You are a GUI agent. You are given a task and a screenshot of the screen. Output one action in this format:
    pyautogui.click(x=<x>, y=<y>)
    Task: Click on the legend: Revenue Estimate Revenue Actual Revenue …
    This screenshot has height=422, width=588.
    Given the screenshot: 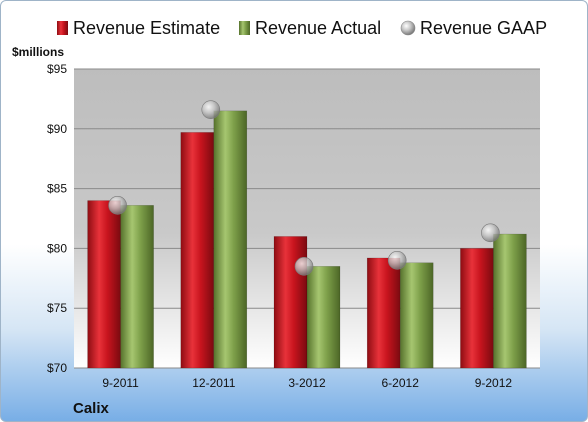 What is the action you would take?
    pyautogui.click(x=302, y=28)
    